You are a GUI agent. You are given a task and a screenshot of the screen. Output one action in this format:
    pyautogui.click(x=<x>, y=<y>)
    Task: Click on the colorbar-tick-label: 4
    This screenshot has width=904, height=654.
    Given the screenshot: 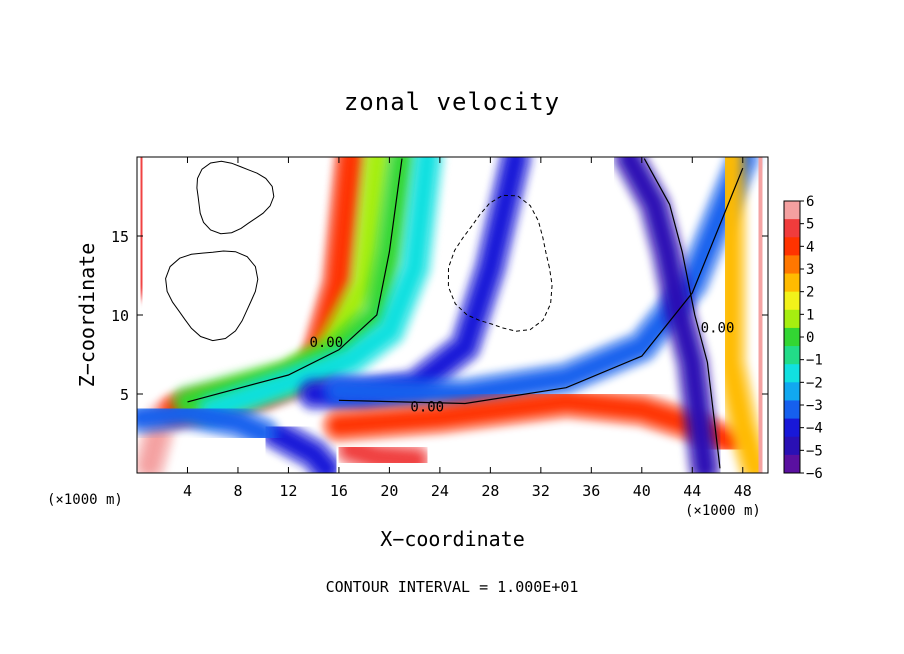 What is the action you would take?
    pyautogui.click(x=810, y=247)
    